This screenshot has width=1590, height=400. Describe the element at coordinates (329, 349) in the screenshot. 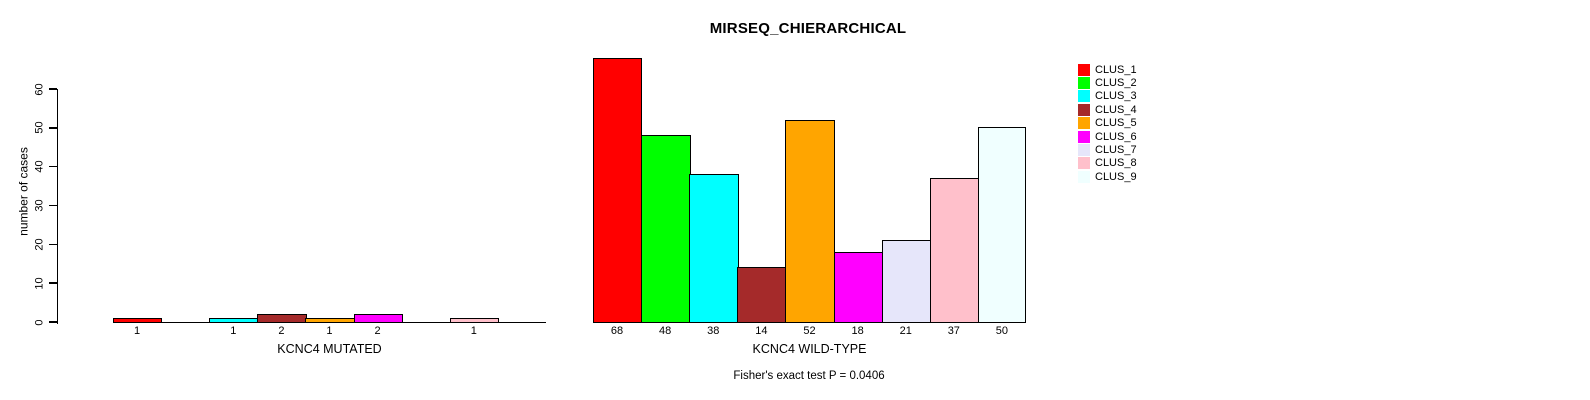

I see `x-axis-label-mutated: KCNC4 MUTATED` at that location.